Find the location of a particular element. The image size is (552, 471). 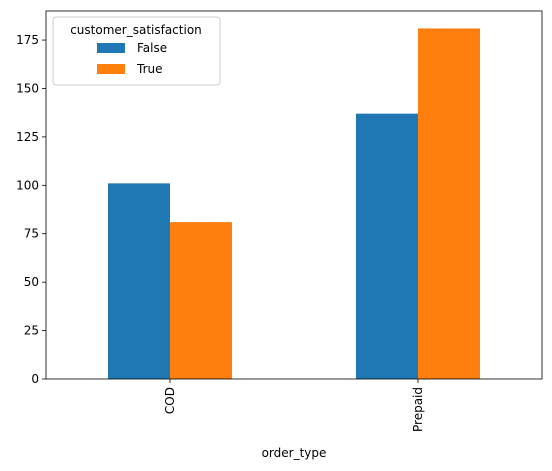

x-tick-label: COD is located at coordinates (170, 400).